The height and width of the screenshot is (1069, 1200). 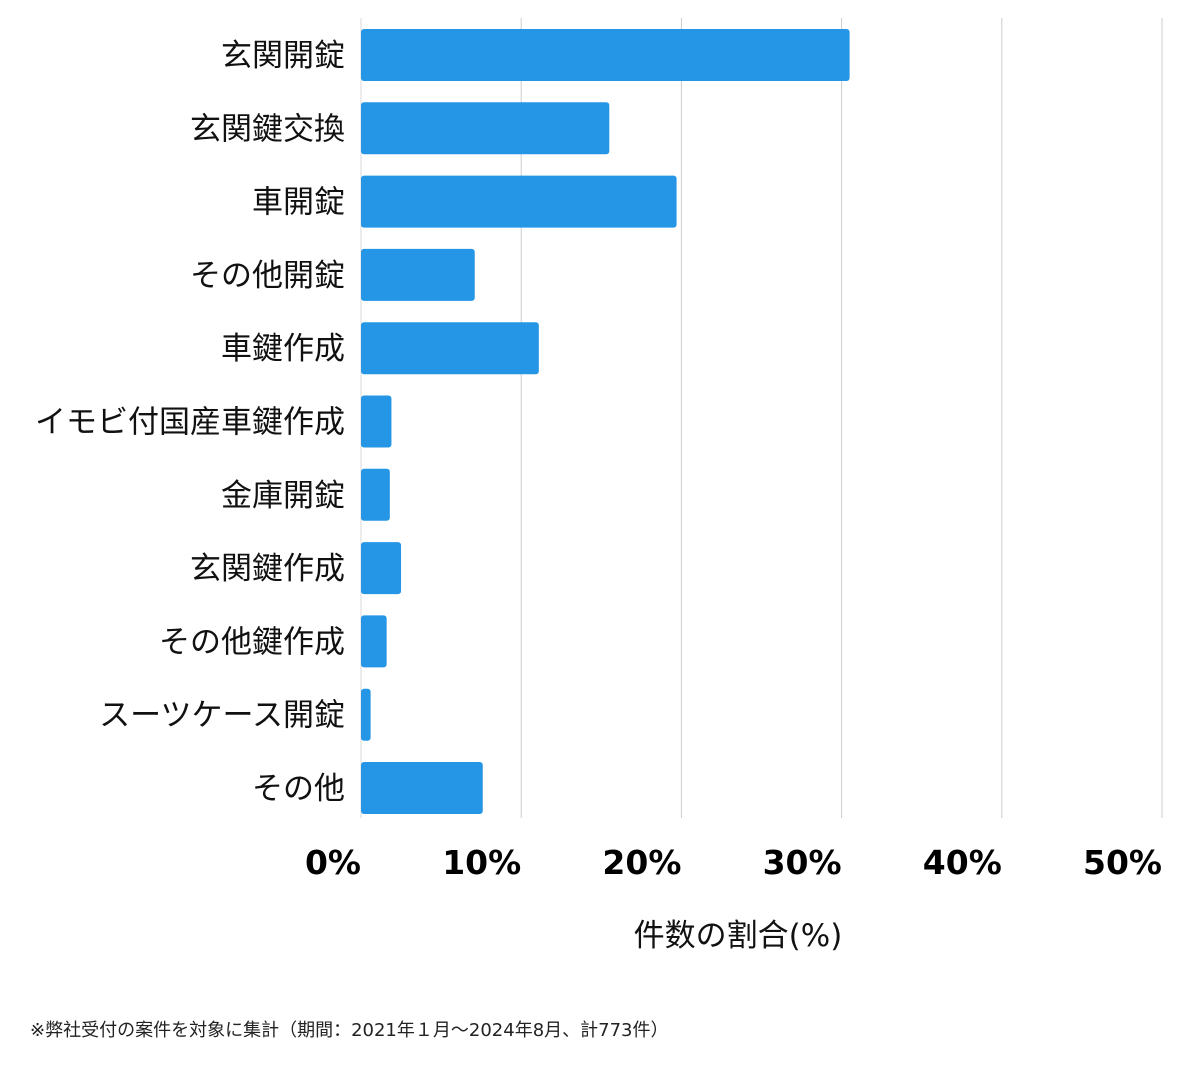 What do you see at coordinates (1122, 862) in the screenshot?
I see `x-tick-label: 50%` at bounding box center [1122, 862].